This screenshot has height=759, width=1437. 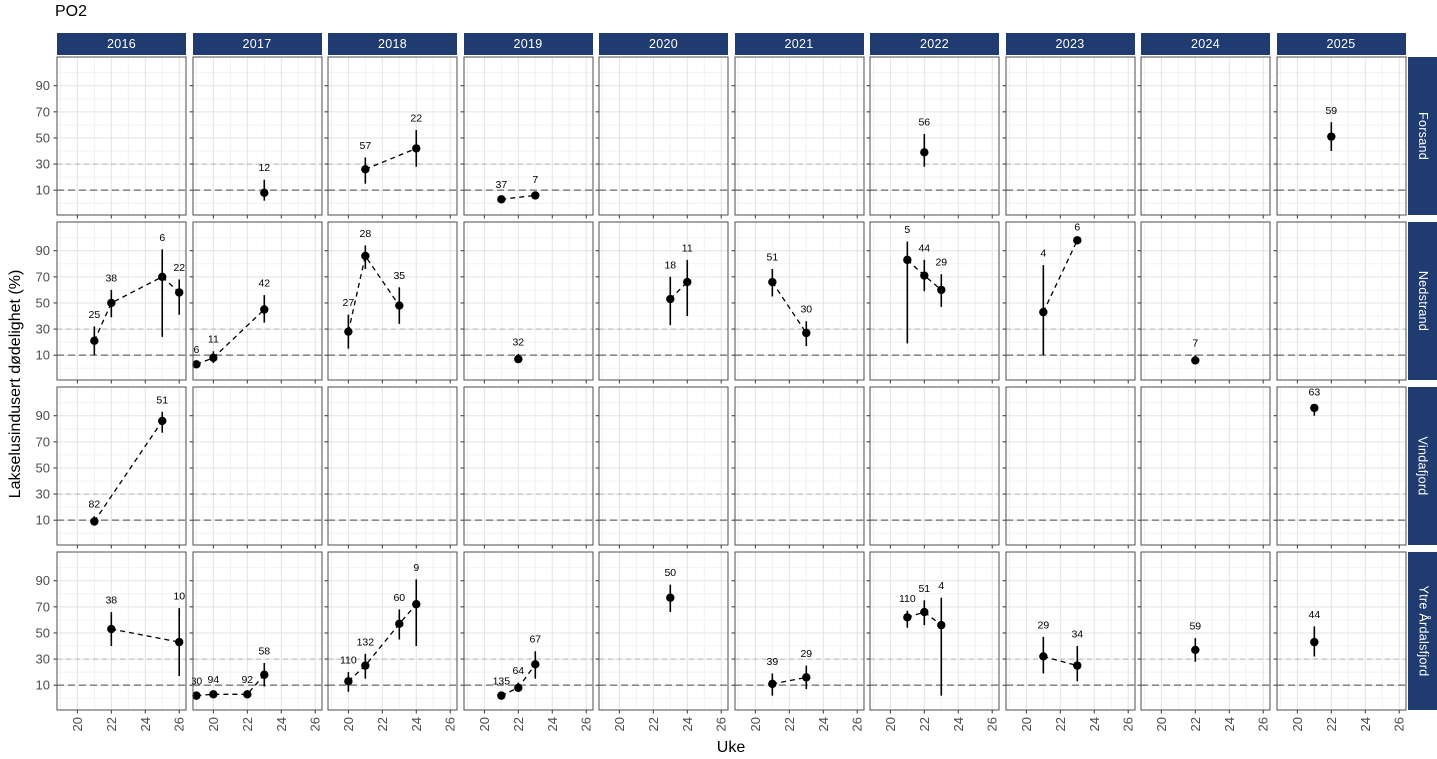 I want to click on facet-panel-nedstrand-2020: 18 11, so click(x=662, y=302).